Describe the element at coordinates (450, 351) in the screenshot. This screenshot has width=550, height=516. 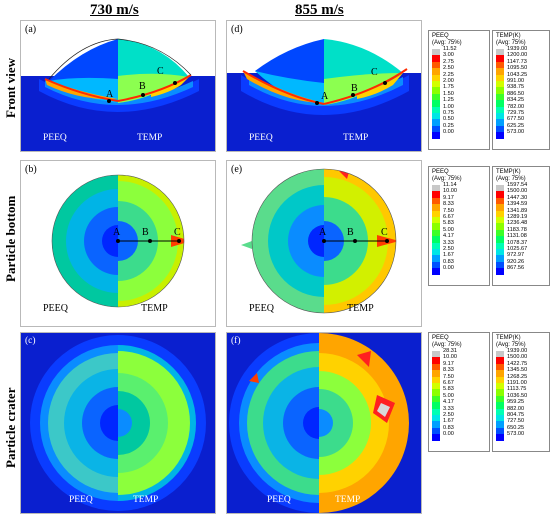
I see `legend-value: 28.31` at that location.